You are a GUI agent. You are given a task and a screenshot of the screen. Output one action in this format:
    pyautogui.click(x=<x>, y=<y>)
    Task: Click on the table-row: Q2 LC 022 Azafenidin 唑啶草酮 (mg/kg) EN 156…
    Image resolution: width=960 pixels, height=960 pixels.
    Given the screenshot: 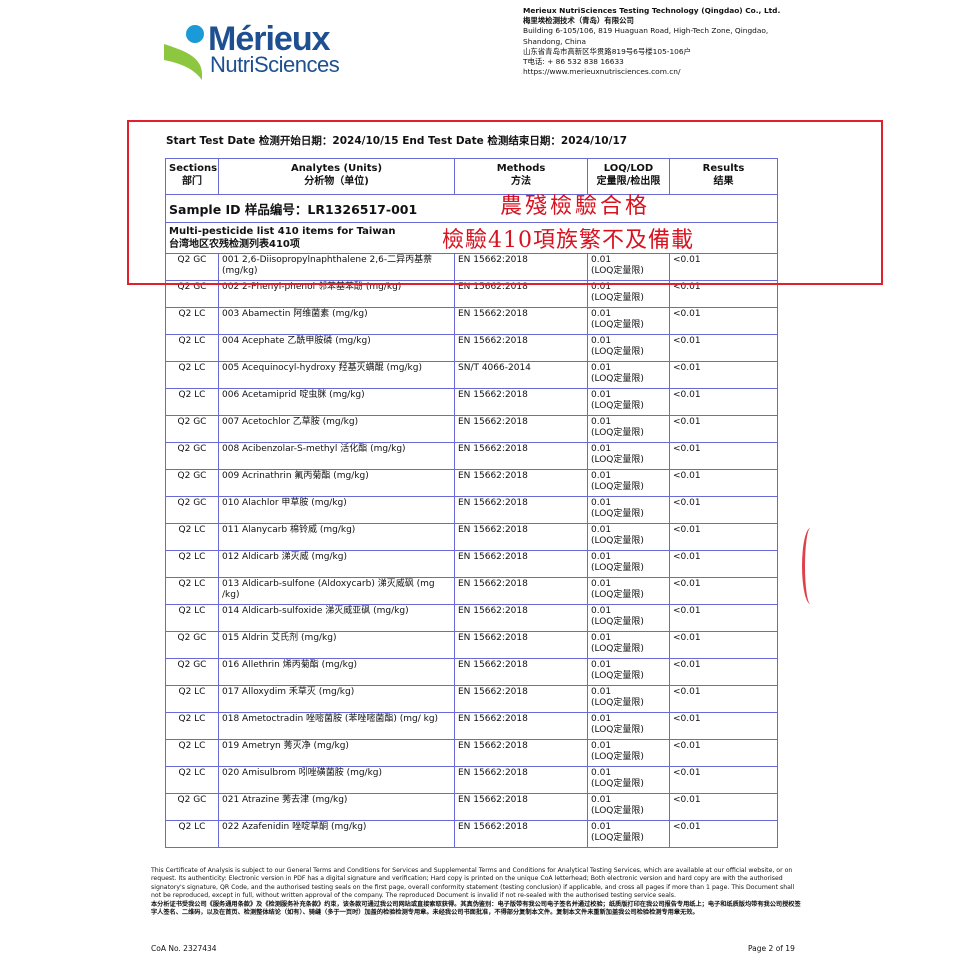 What is the action you would take?
    pyautogui.click(x=471, y=834)
    